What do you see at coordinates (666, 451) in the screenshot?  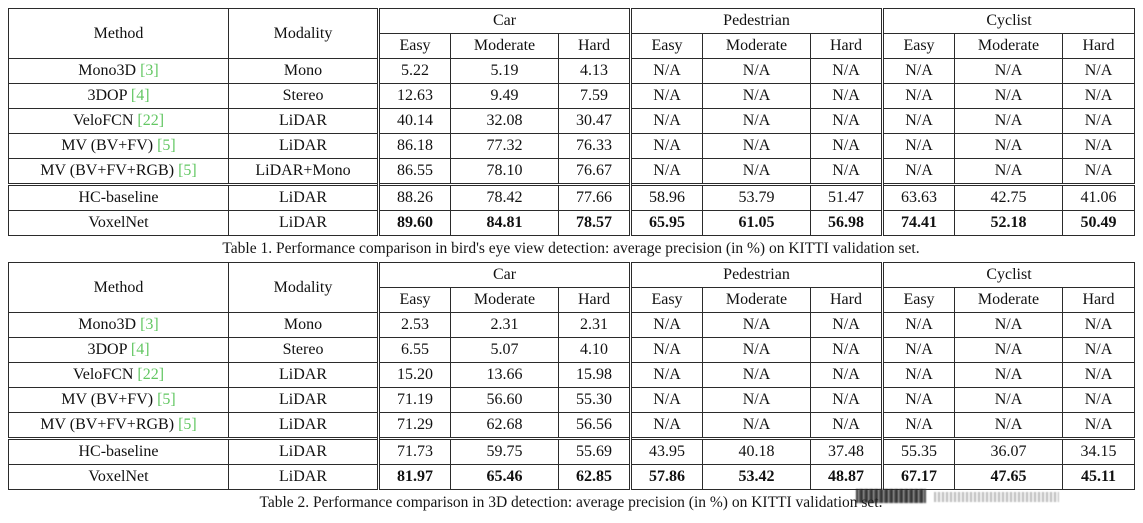 I see `value-cell: 43.95` at bounding box center [666, 451].